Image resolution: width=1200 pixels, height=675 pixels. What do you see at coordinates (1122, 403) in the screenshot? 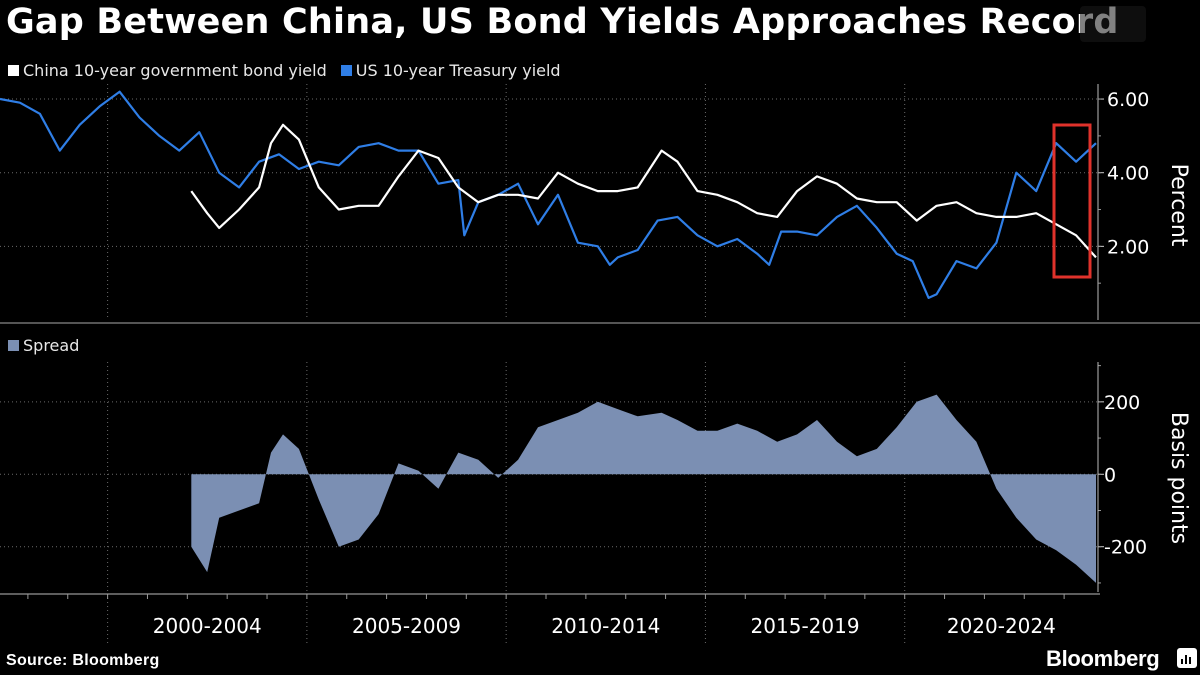
I see `bottom-ytick-label: 200` at bounding box center [1122, 403].